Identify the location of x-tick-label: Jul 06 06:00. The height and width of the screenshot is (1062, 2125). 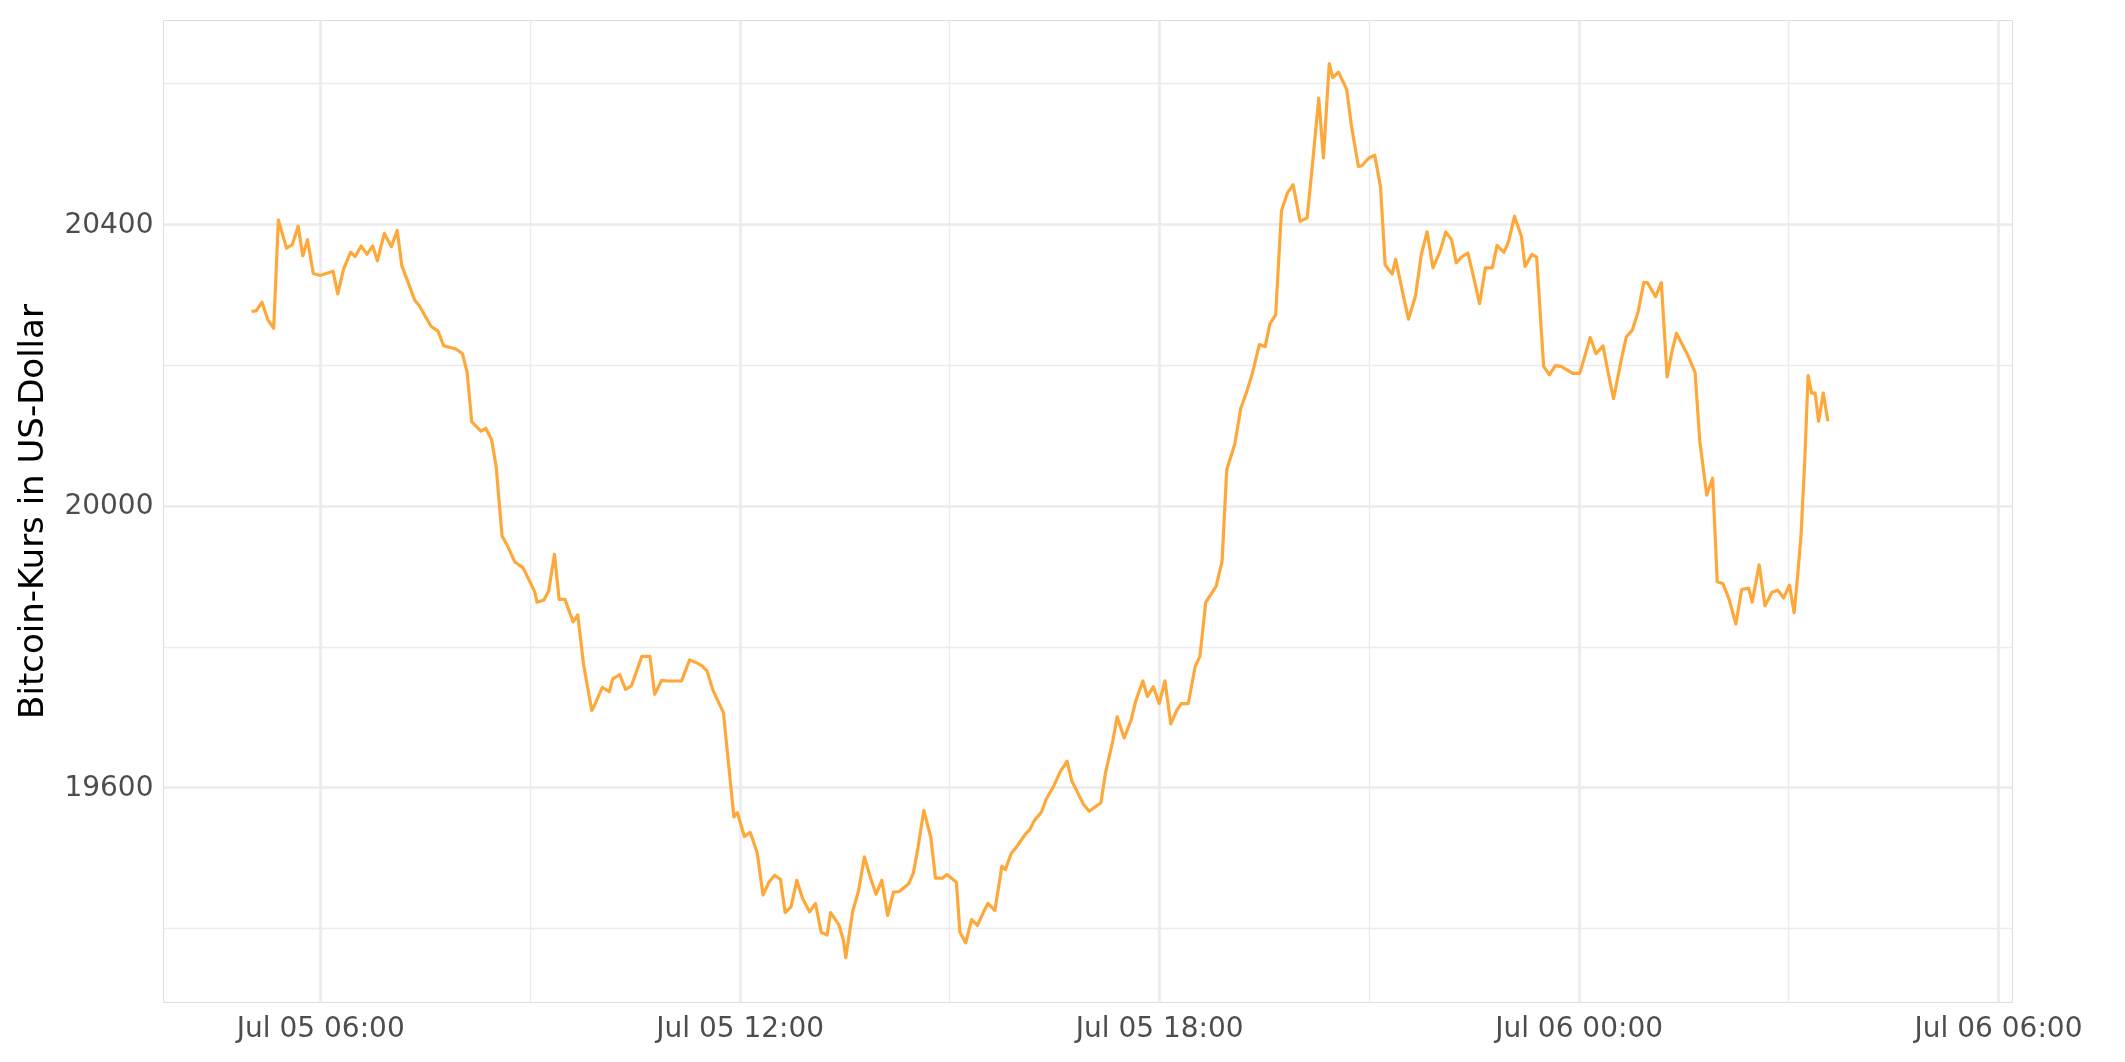
(1997, 1027).